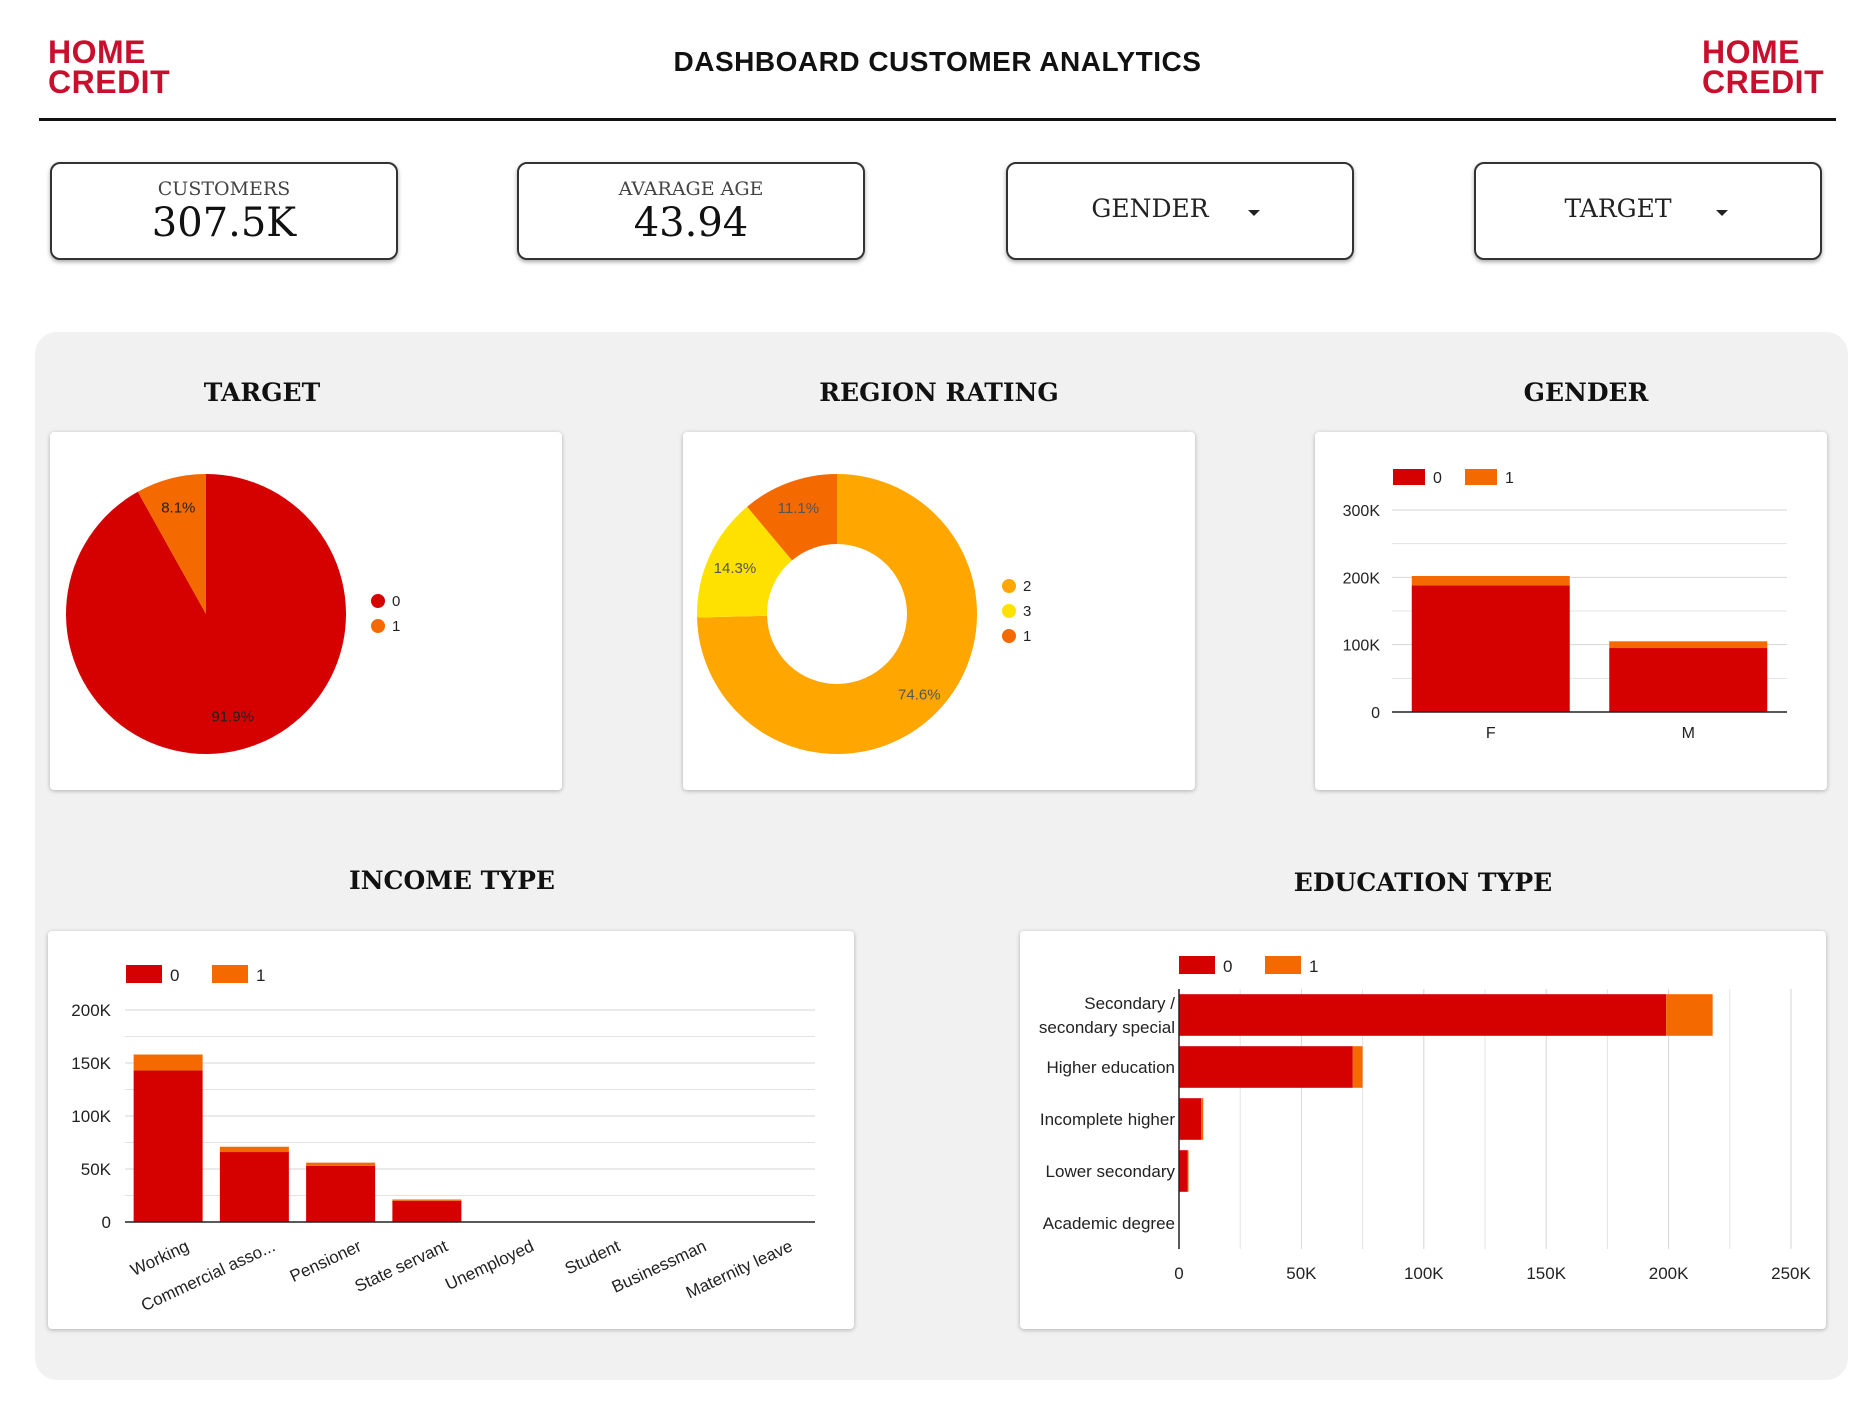 Image resolution: width=1875 pixels, height=1407 pixels. Describe the element at coordinates (1188, 1171) in the screenshot. I see `bar-Lower secondary-series-1` at that location.